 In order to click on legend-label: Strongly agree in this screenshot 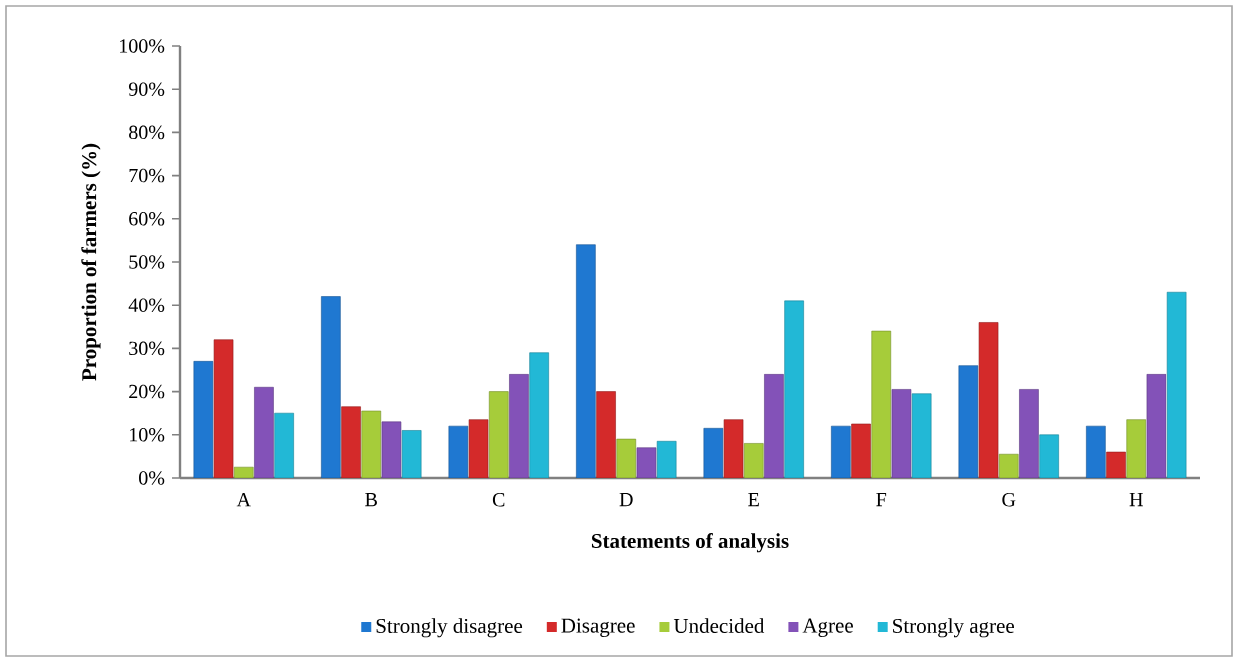, I will do `click(953, 628)`.